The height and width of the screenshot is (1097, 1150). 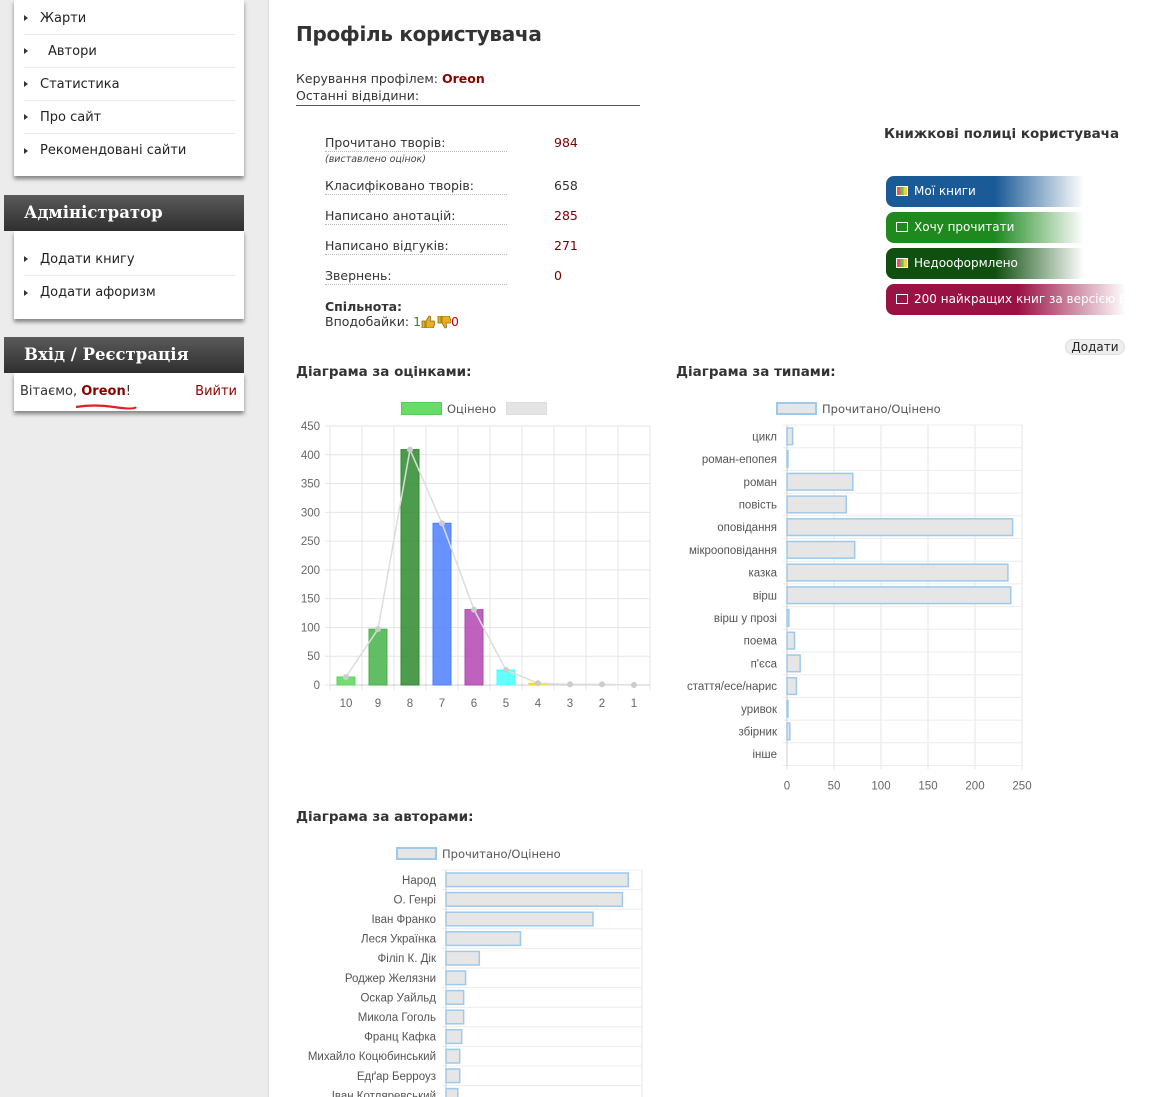 What do you see at coordinates (985, 263) in the screenshot?
I see `shelf-item: Недооформлено` at bounding box center [985, 263].